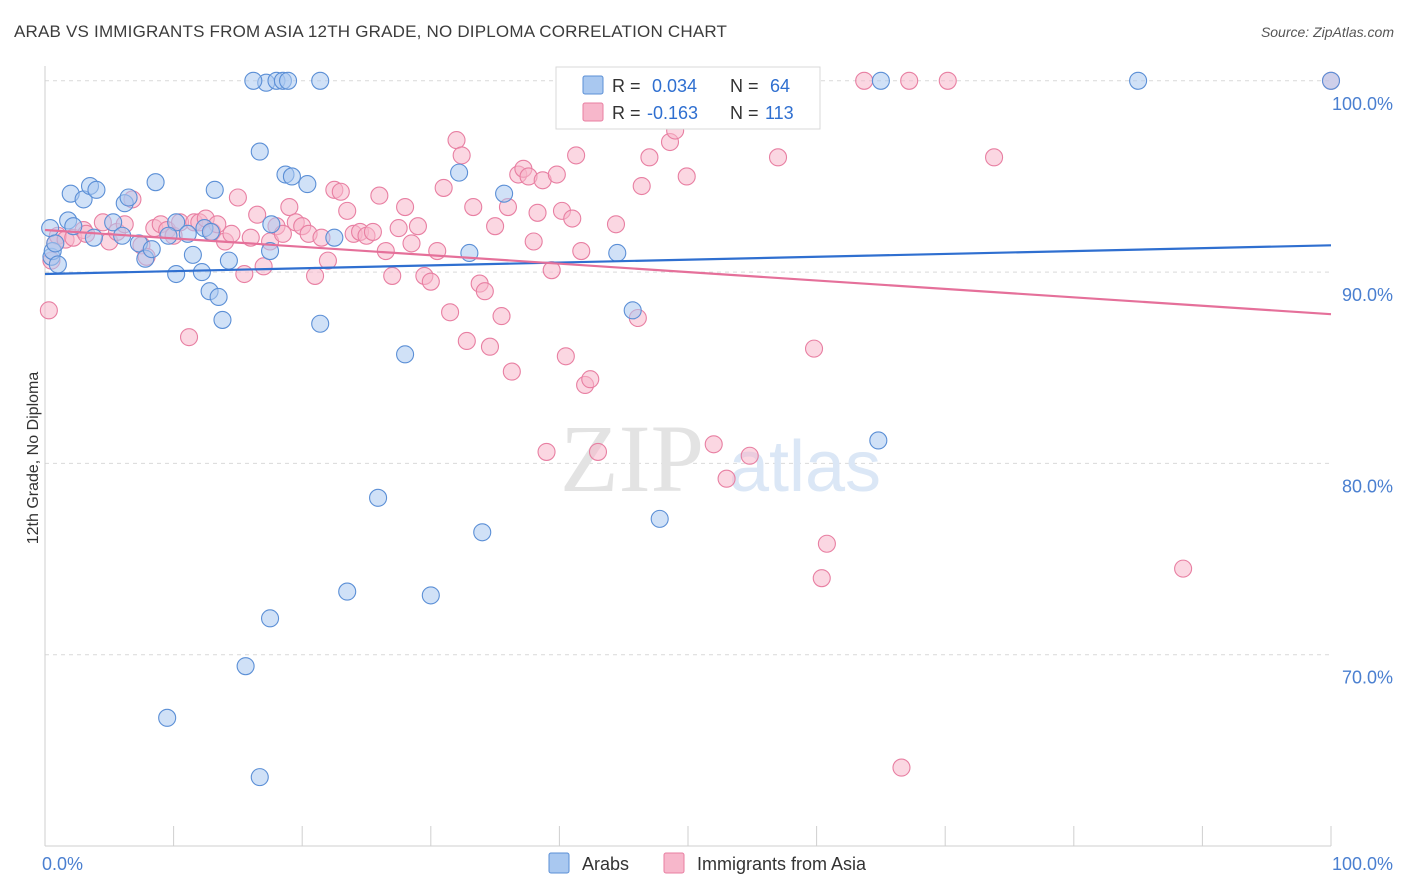 The height and width of the screenshot is (892, 1406). What do you see at coordinates (672, 113) in the screenshot?
I see `asia-r-value: -0.163` at bounding box center [672, 113].